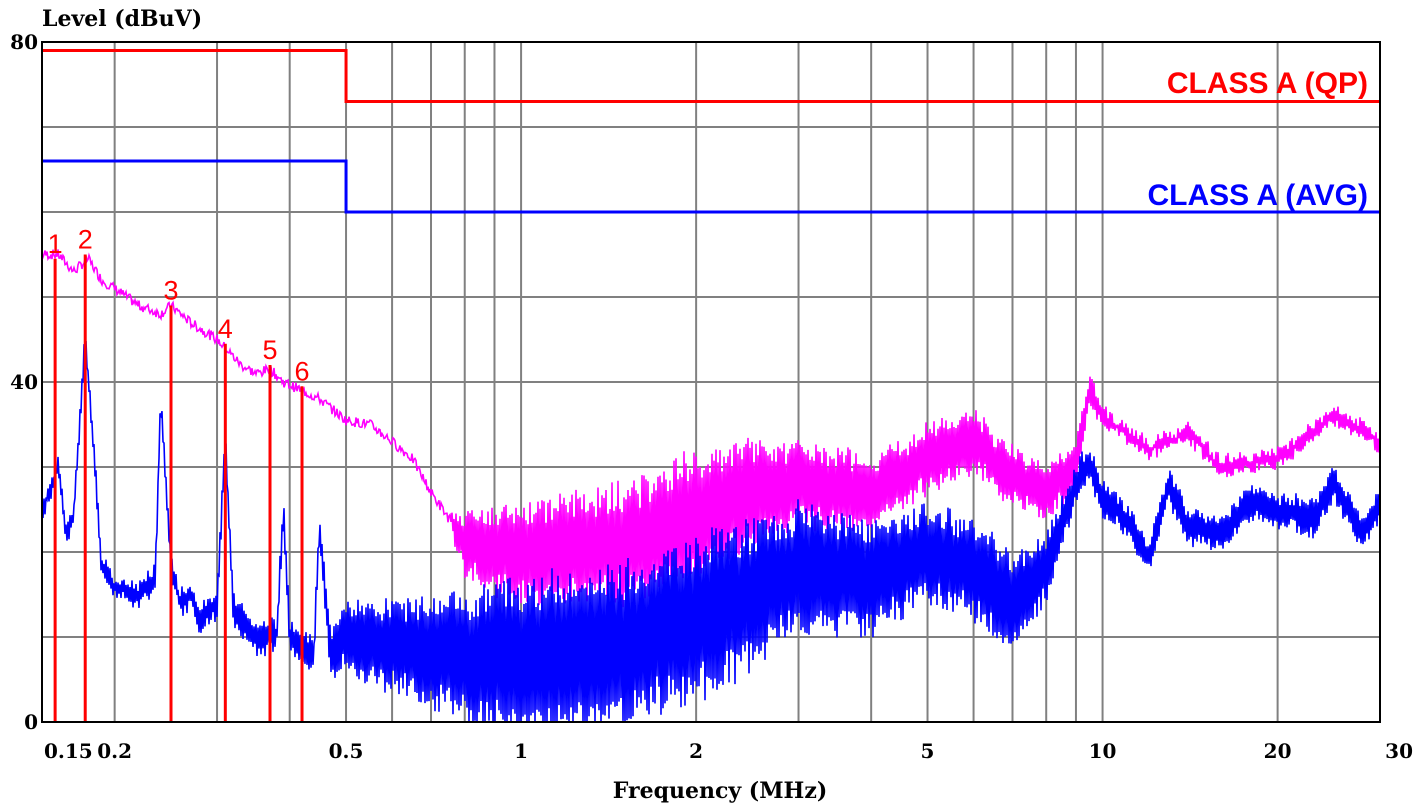  I want to click on markers: 1 2 3 456, so click(179, 473).